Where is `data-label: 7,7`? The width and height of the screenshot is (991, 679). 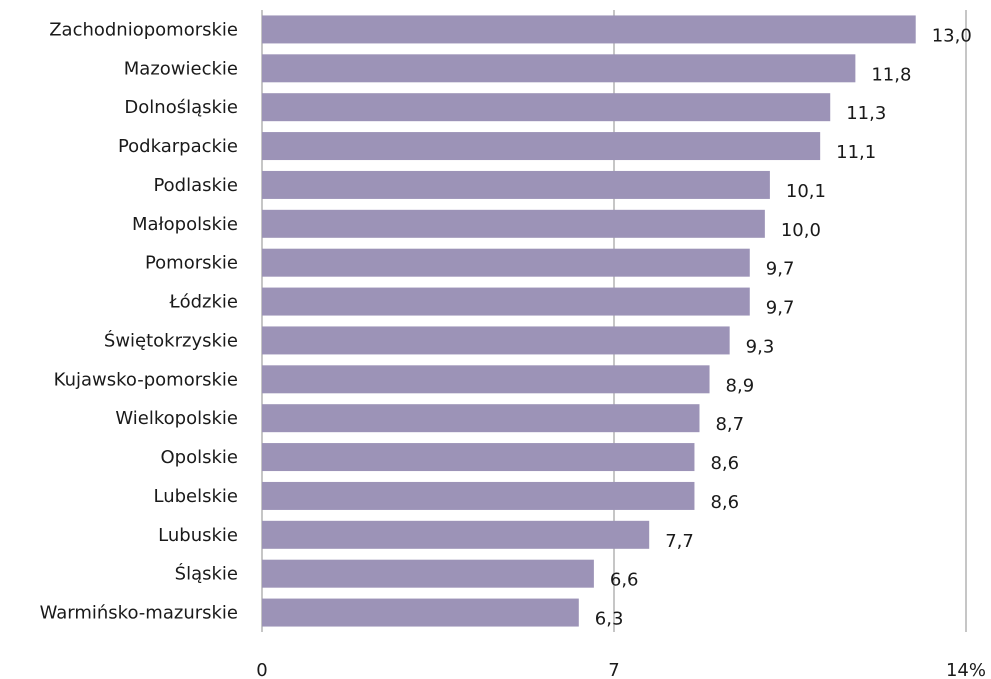 data-label: 7,7 is located at coordinates (679, 541).